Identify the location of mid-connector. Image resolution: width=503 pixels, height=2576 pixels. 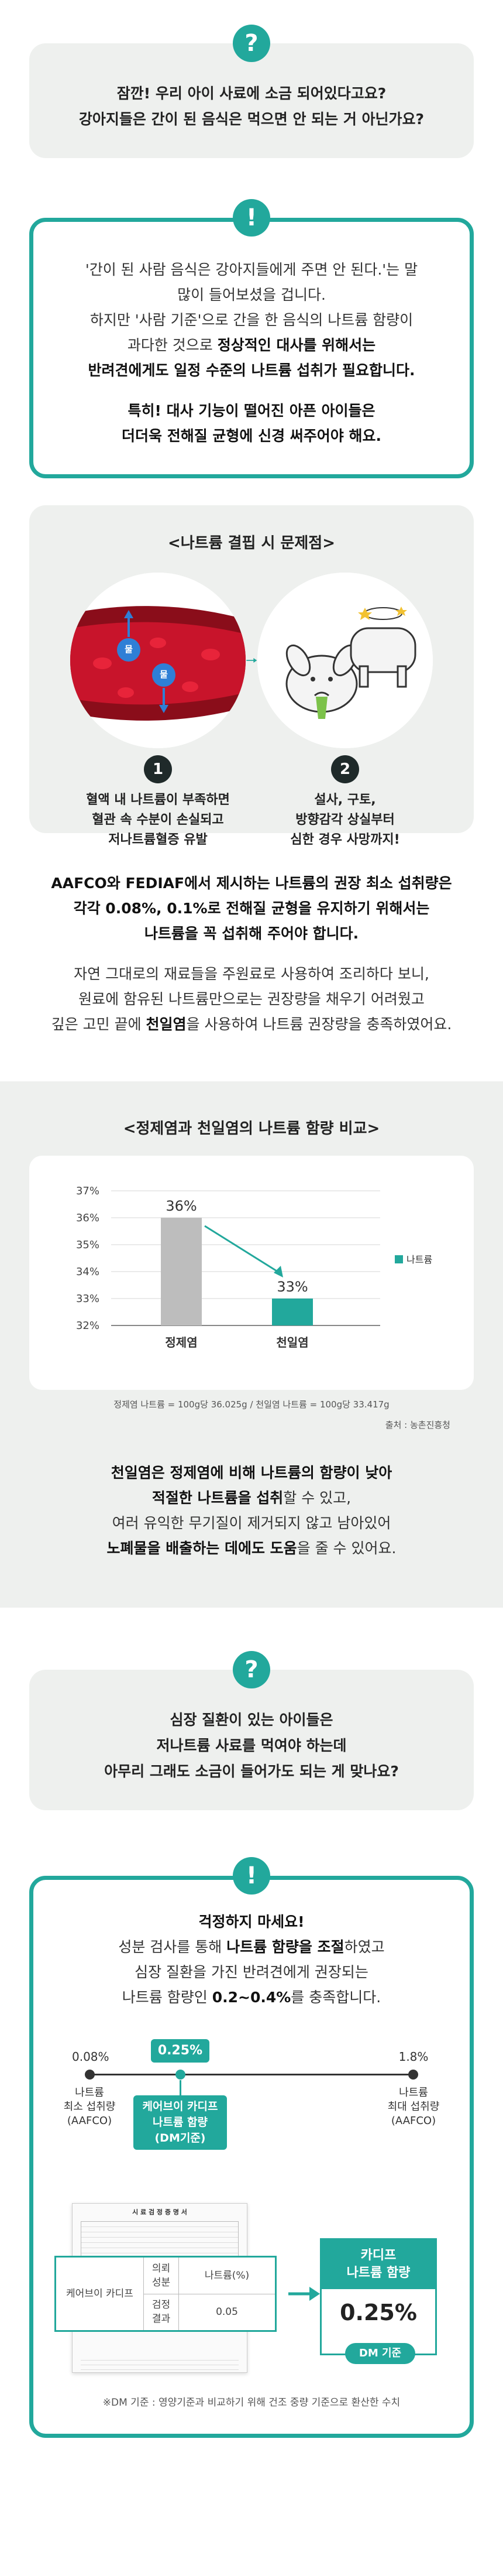
(180, 2087).